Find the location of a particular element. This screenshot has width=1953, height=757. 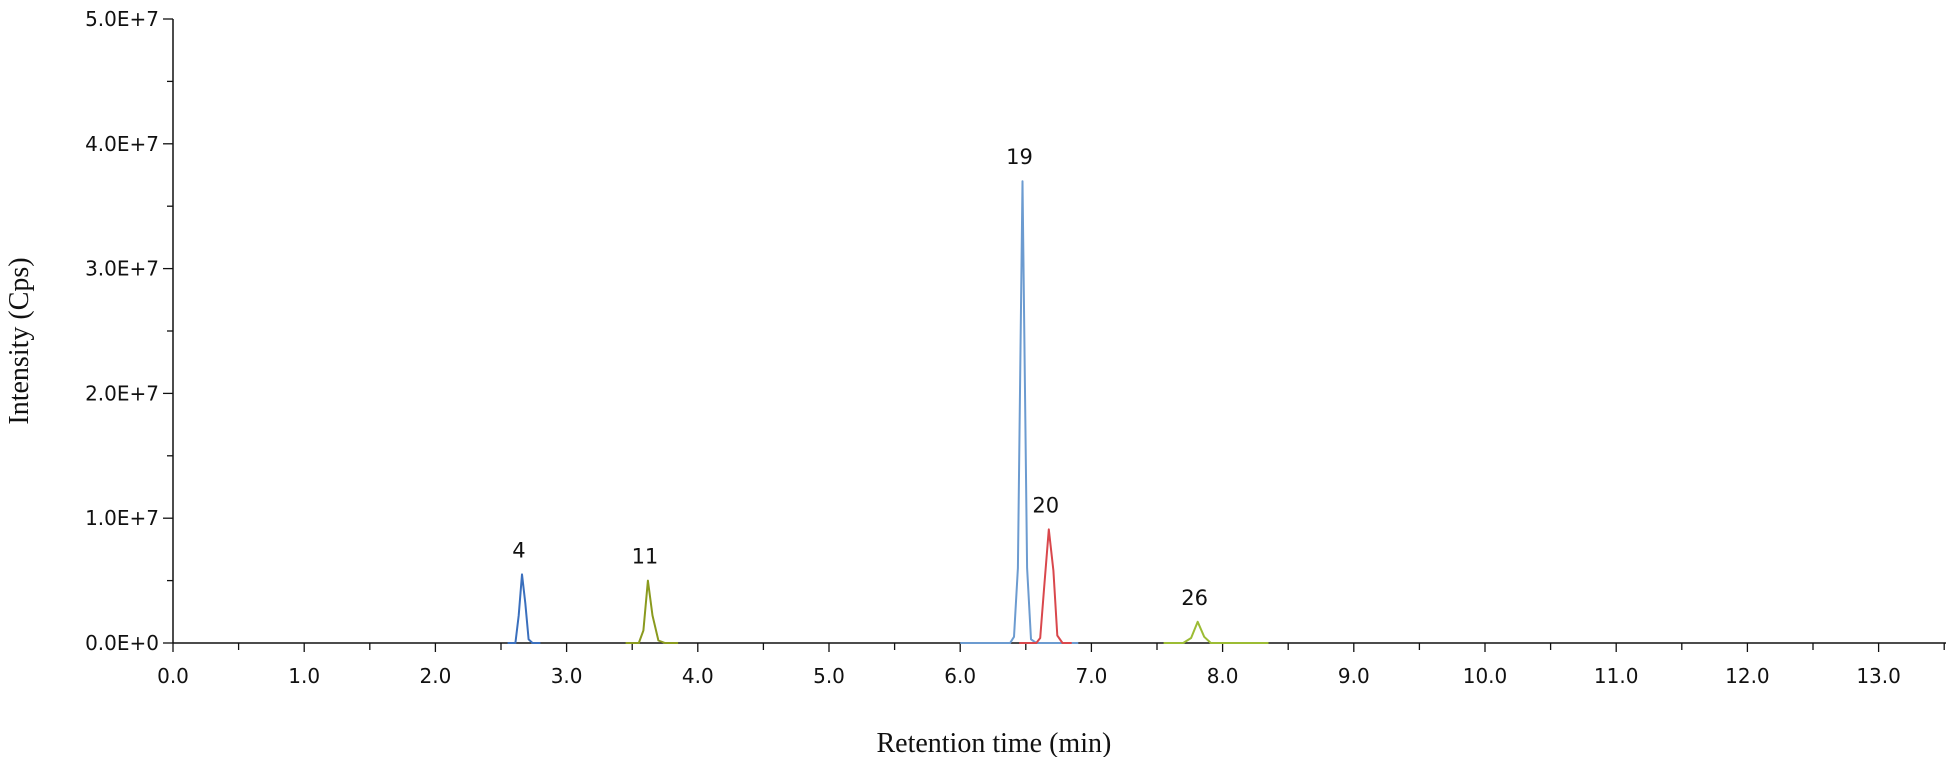

peak-label: 26 is located at coordinates (1194, 598).